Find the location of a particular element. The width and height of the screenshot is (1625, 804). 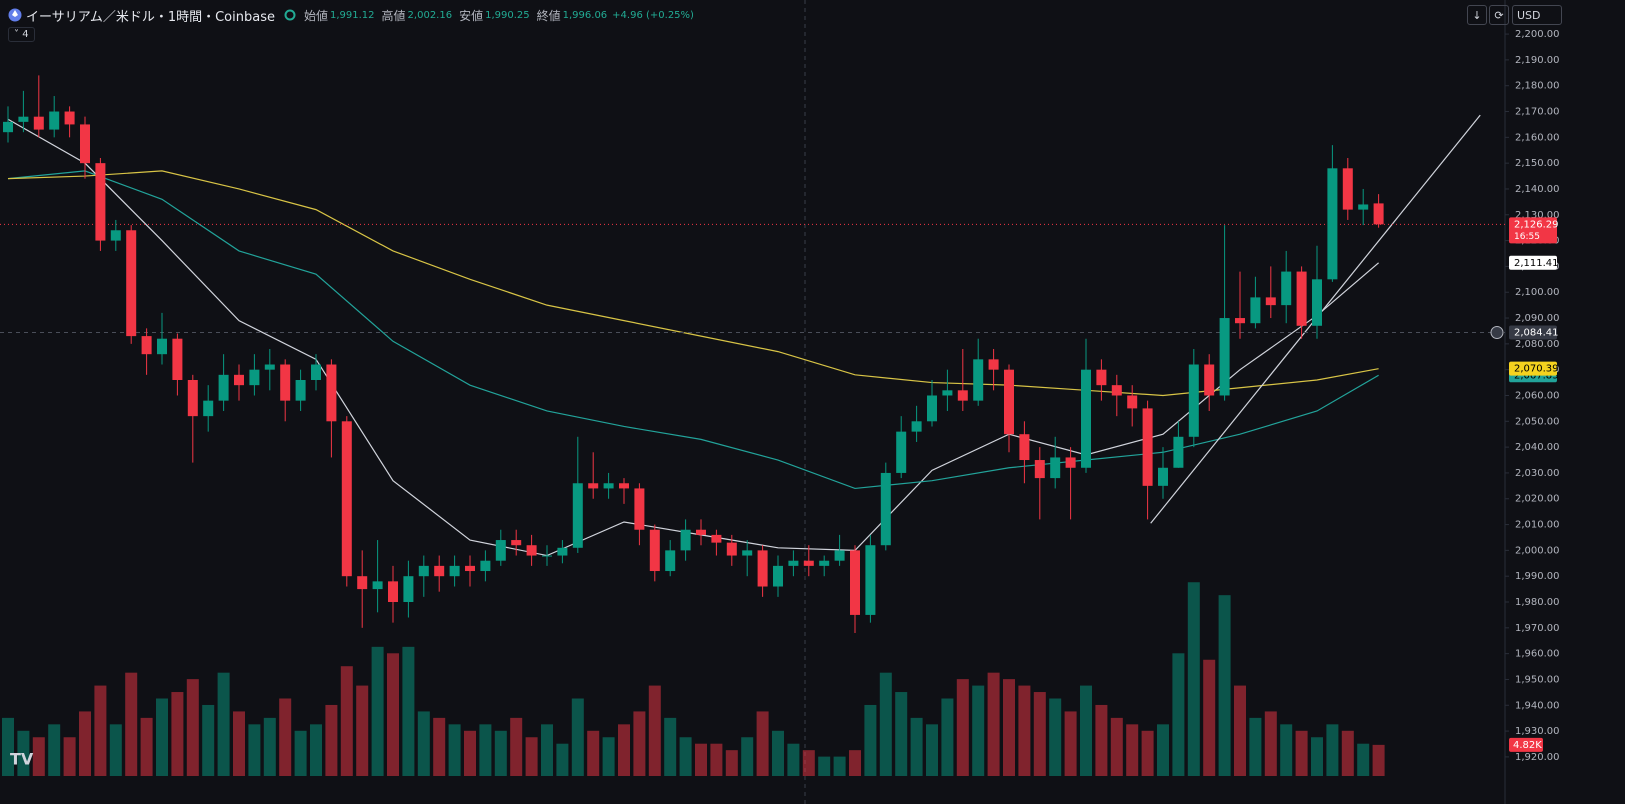

ma-label: 2,111.41 is located at coordinates (1536, 263).